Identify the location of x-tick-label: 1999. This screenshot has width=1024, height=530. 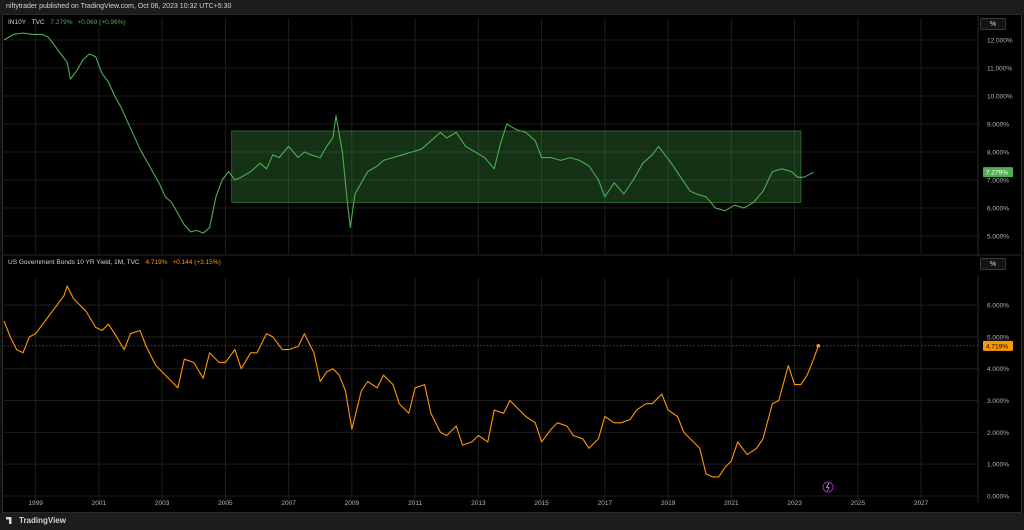
(35, 503).